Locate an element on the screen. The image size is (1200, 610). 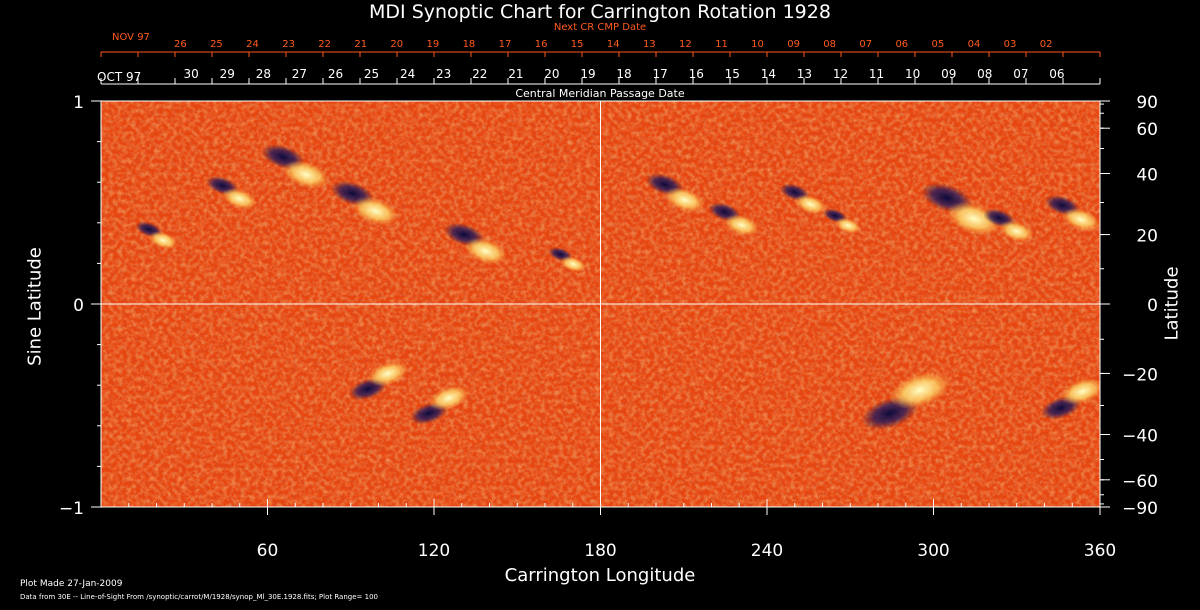
next-day-label-17: 17 is located at coordinates (505, 44).